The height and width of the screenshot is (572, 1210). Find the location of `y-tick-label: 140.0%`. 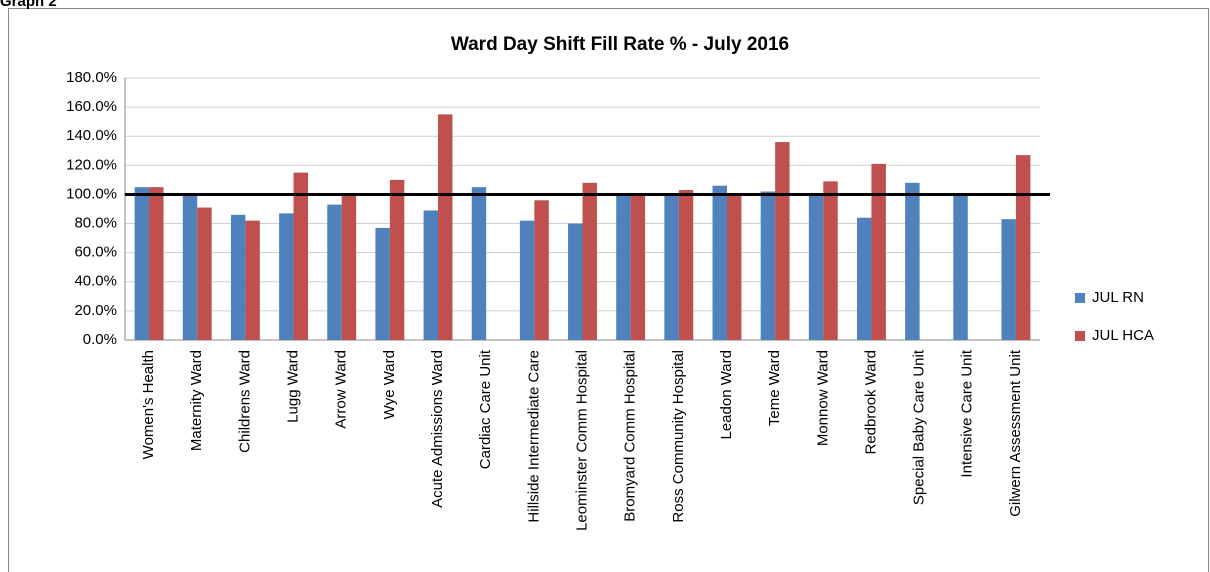

y-tick-label: 140.0% is located at coordinates (91, 135).